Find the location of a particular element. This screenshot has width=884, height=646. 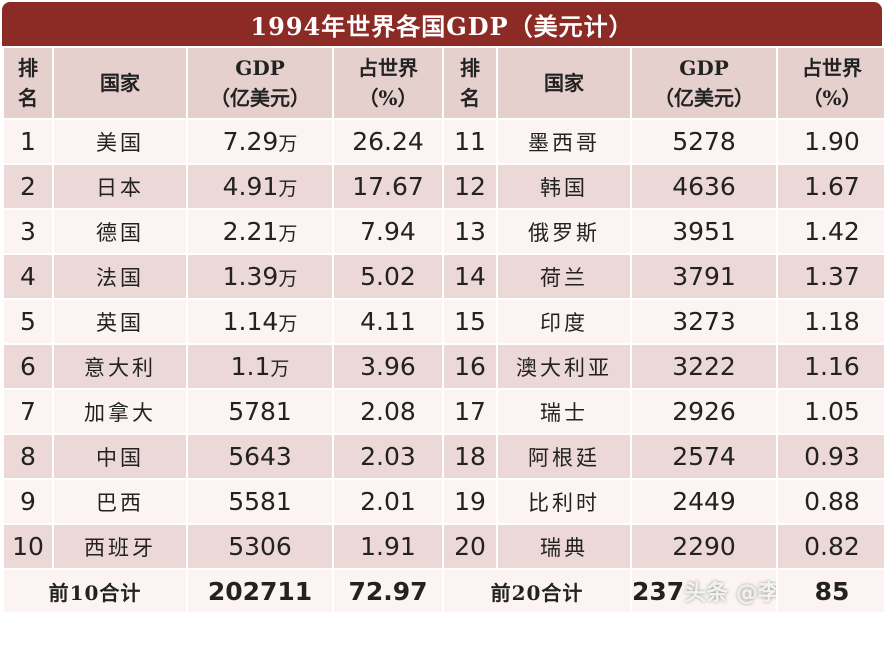

country-cell: 意大利 is located at coordinates (120, 366).